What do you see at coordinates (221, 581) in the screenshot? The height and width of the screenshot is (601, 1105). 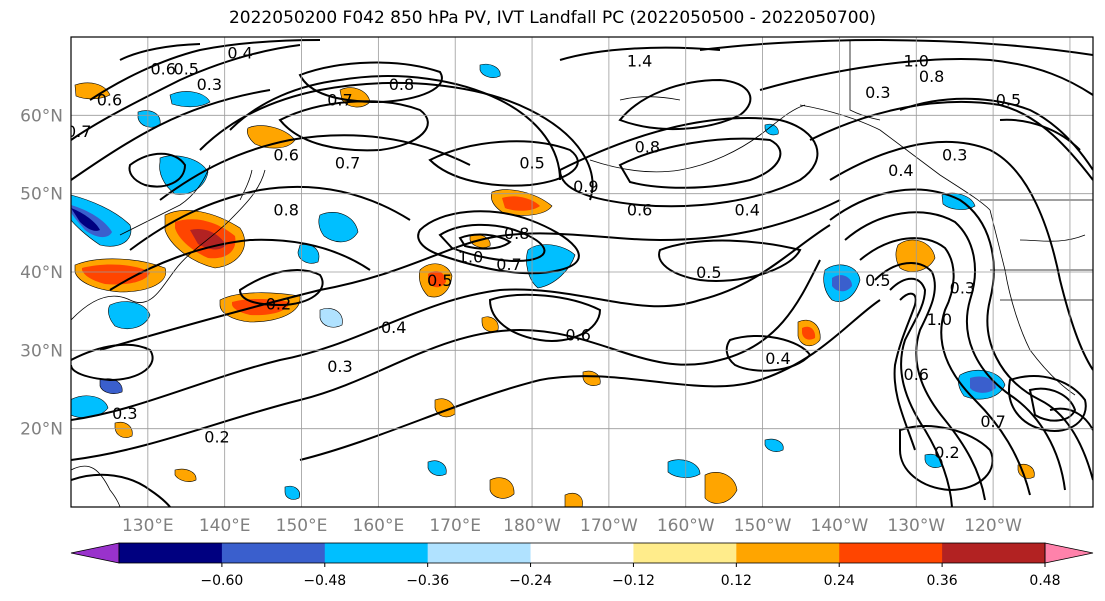 I see `colorbar-tick-label: −0.60` at bounding box center [221, 581].